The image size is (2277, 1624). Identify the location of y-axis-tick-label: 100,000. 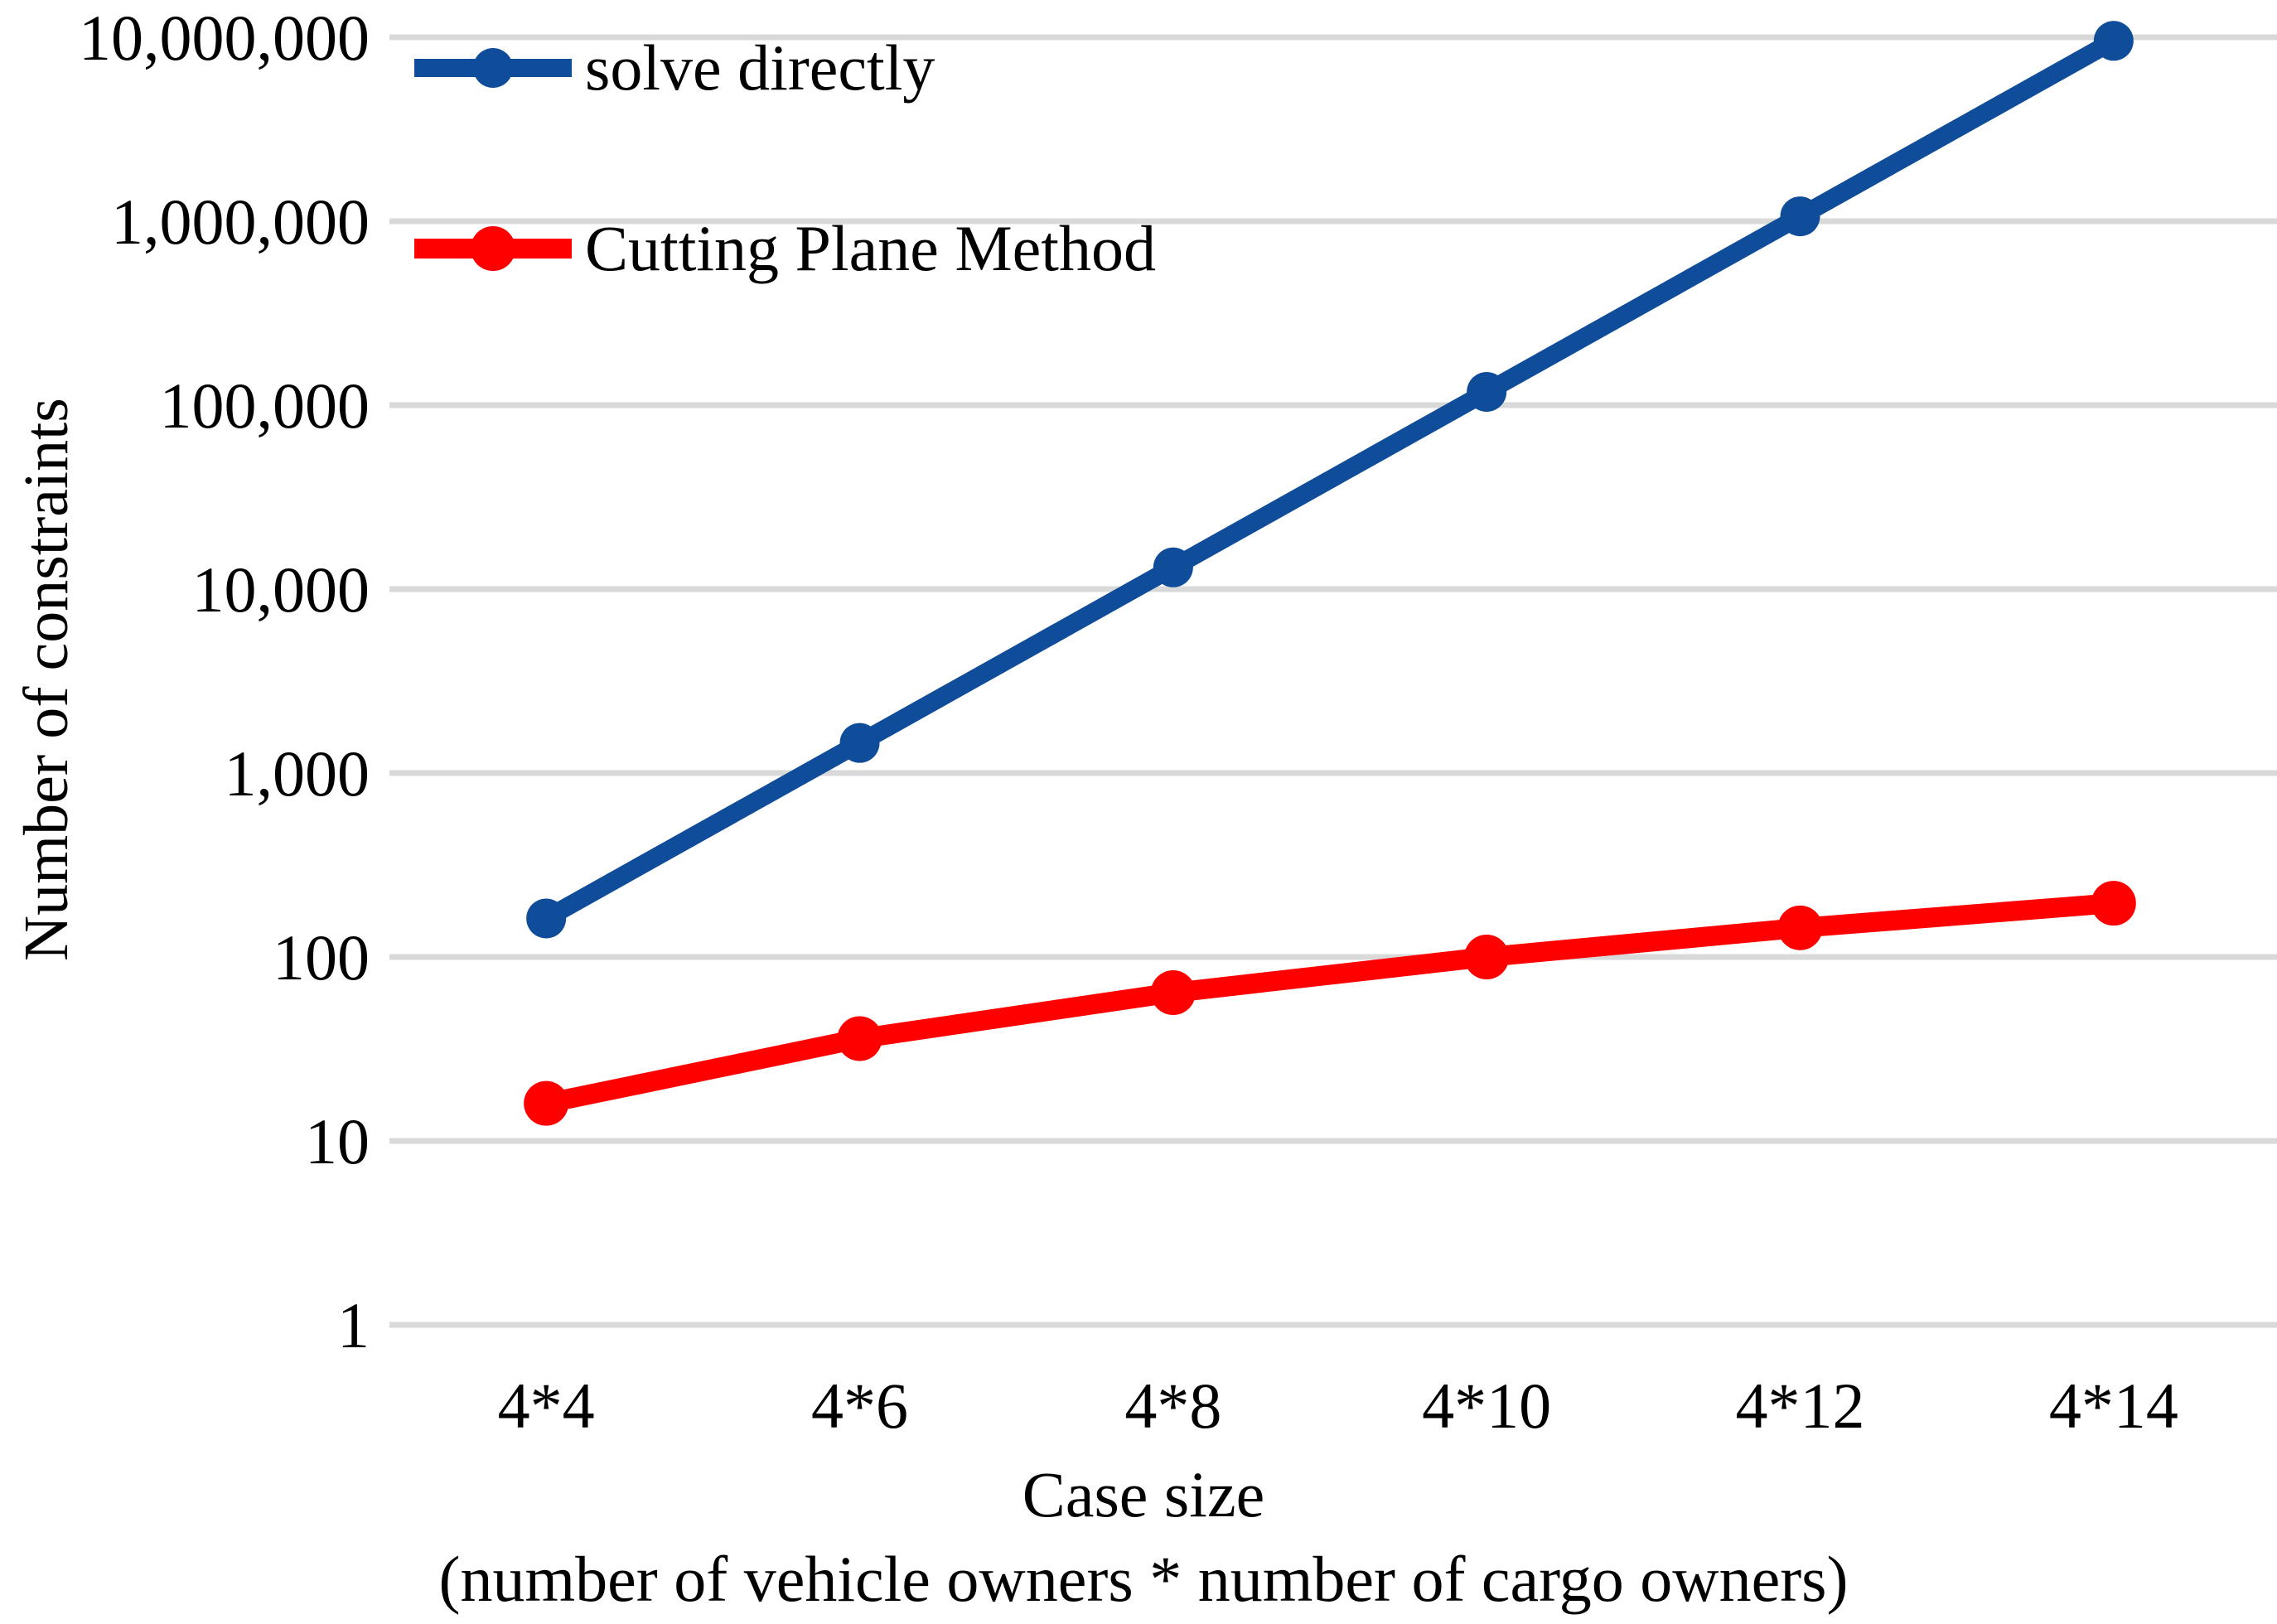
(265, 406).